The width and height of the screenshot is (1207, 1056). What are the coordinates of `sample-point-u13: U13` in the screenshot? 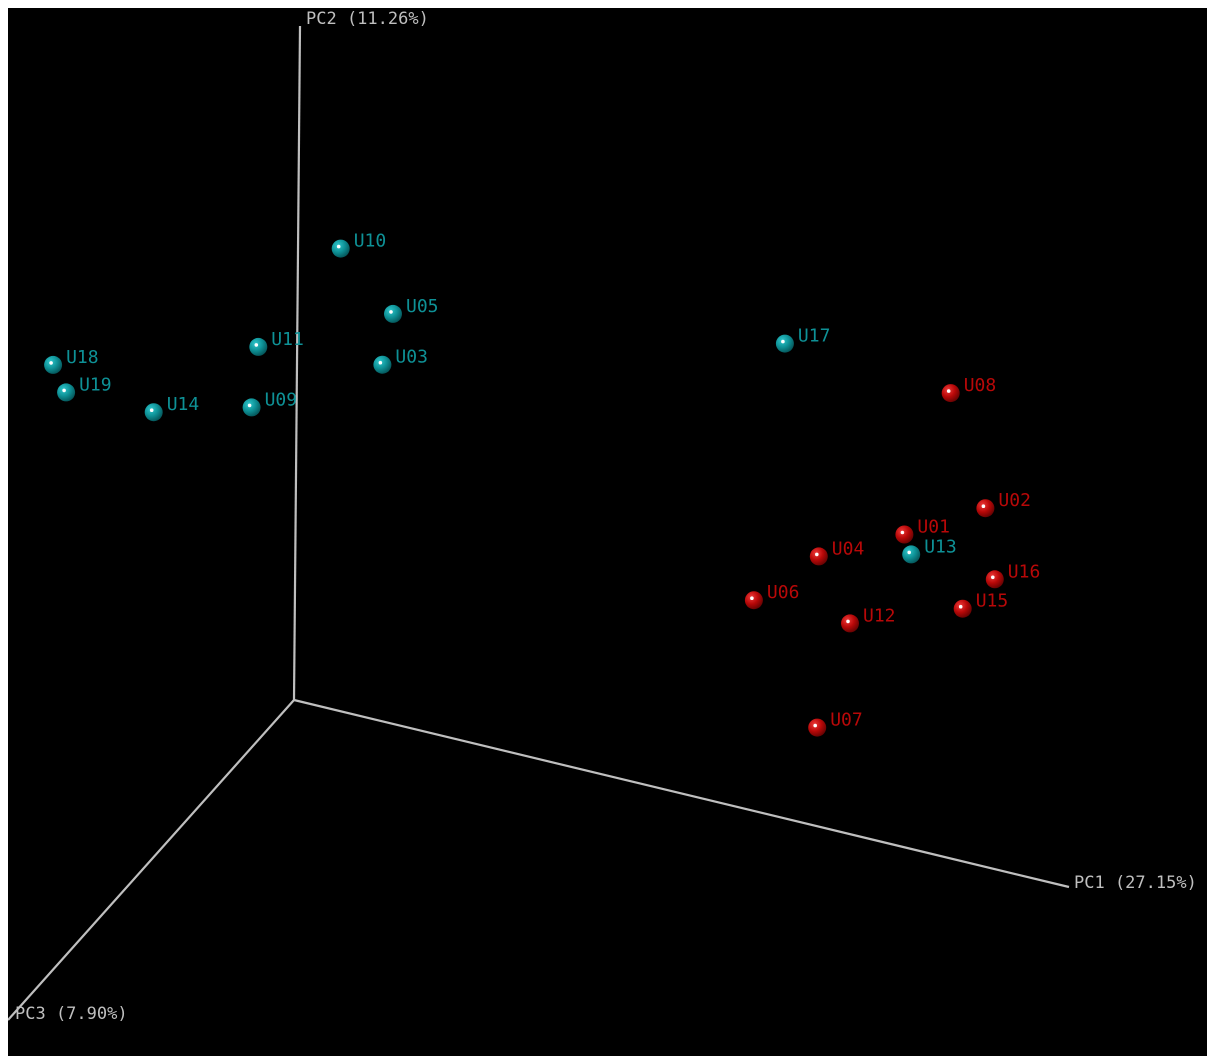 It's located at (929, 550).